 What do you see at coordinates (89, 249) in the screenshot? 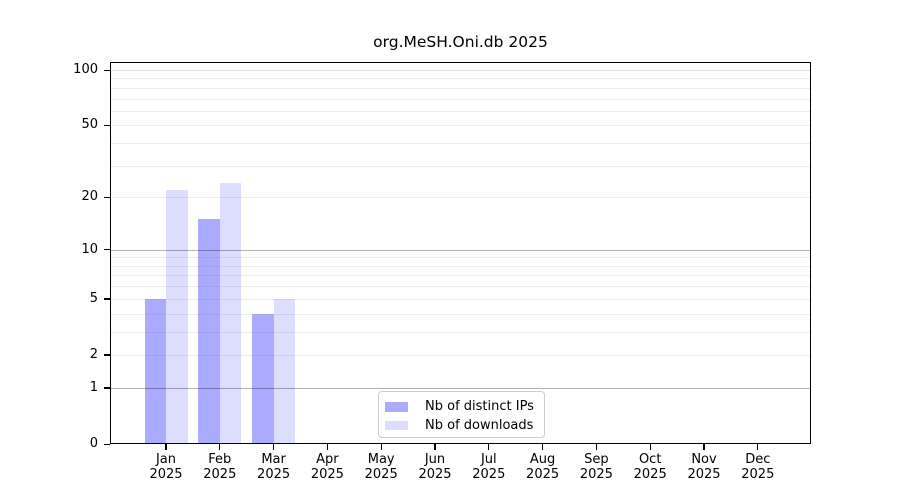
I see `y-axis-tick-label-10: 10` at bounding box center [89, 249].